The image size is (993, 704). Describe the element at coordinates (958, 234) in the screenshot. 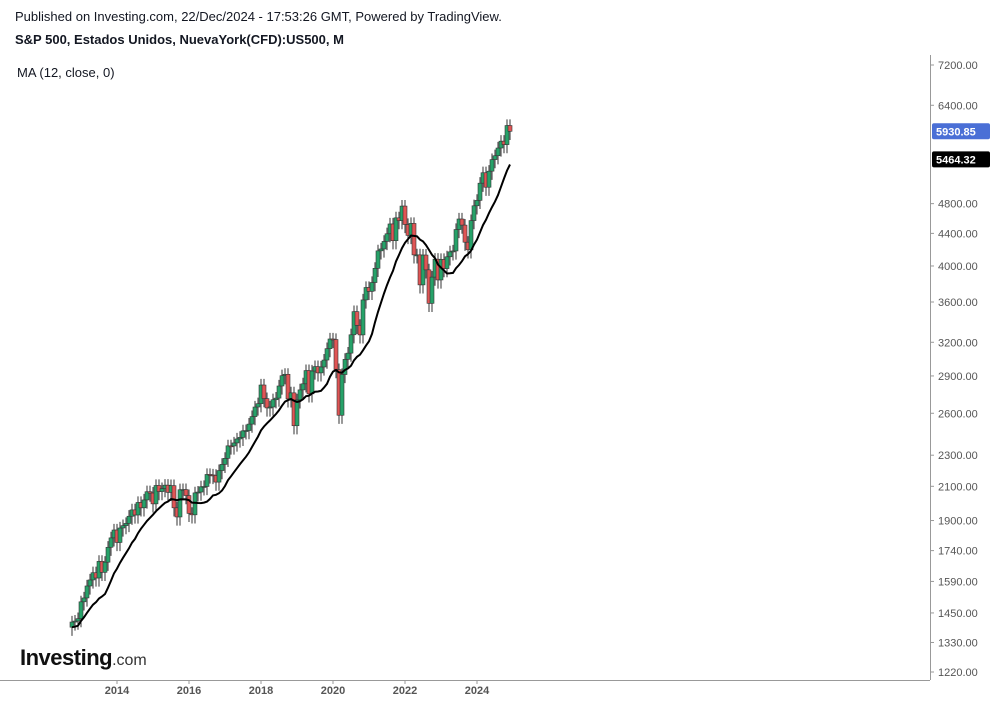

I see `y-tick-label: 4400.00` at that location.